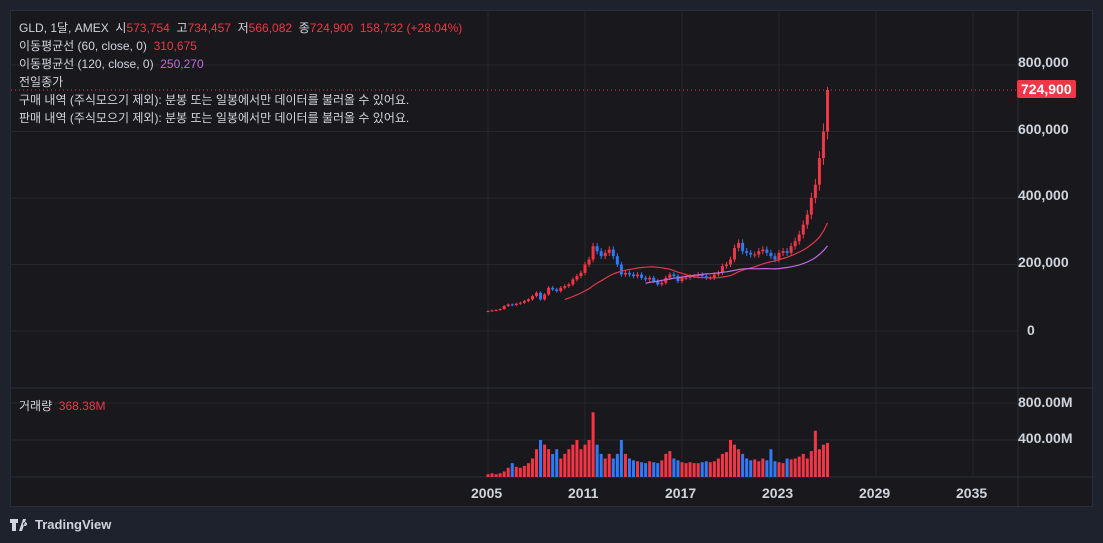 The width and height of the screenshot is (1103, 543). Describe the element at coordinates (1046, 89) in the screenshot. I see `current-price-tag: 724,900` at that location.